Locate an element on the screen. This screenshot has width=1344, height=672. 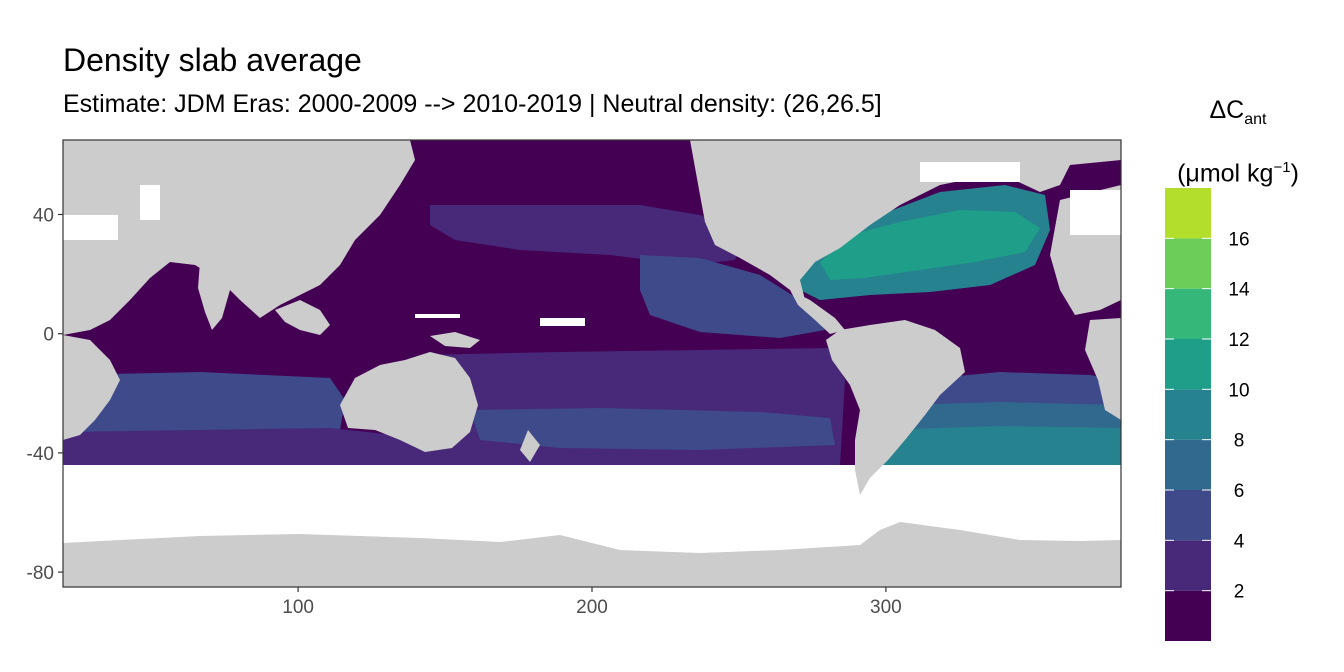
east-tropical-north-pacific is located at coordinates (732, 296).